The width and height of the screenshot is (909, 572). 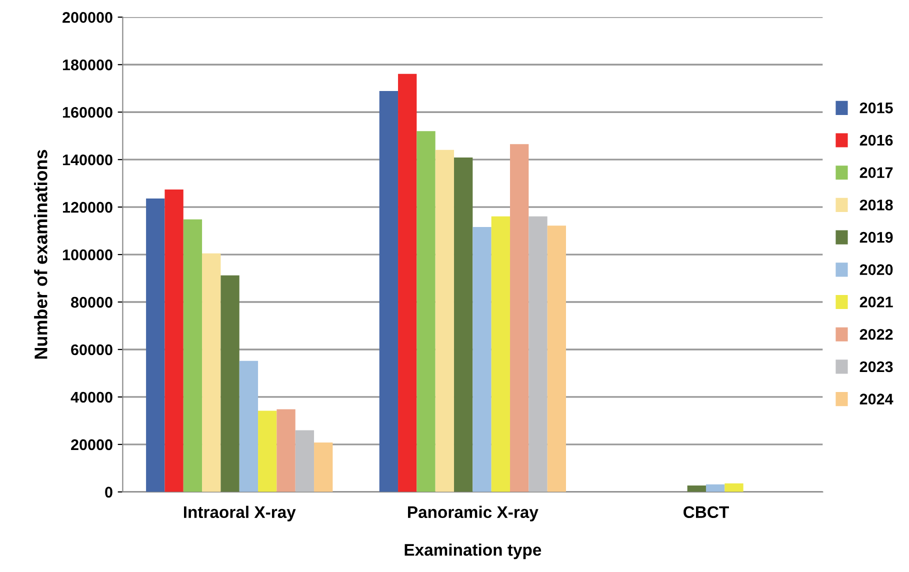 I want to click on y-tick-label: 200000, so click(x=87, y=17).